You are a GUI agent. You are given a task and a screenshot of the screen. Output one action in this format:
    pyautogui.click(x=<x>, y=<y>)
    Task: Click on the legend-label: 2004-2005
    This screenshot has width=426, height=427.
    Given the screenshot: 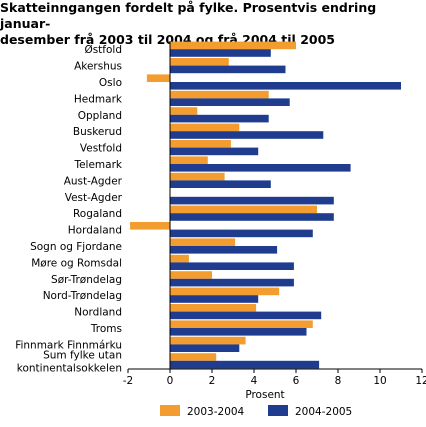 What is the action you would take?
    pyautogui.click(x=323, y=412)
    